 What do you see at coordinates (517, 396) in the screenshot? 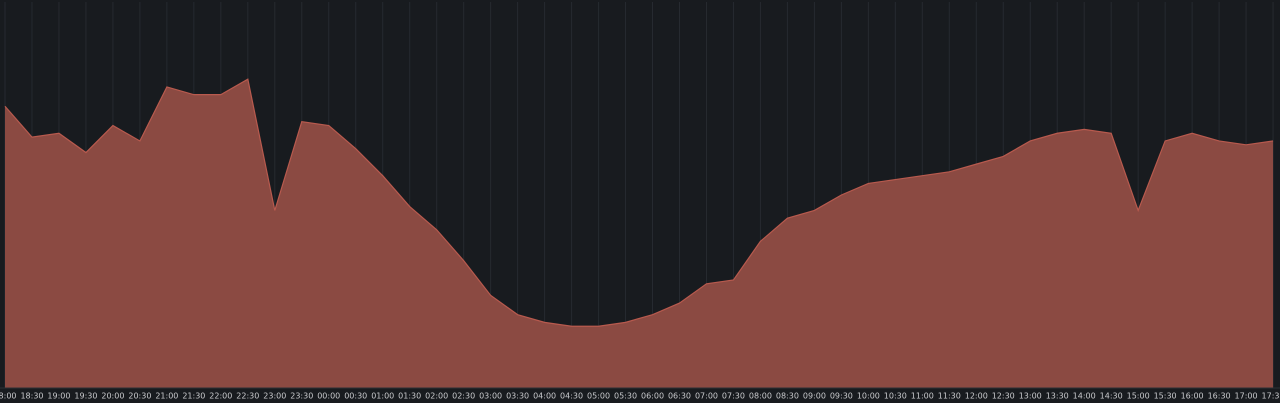
I see `x-tick-label: 03:30` at bounding box center [517, 396].